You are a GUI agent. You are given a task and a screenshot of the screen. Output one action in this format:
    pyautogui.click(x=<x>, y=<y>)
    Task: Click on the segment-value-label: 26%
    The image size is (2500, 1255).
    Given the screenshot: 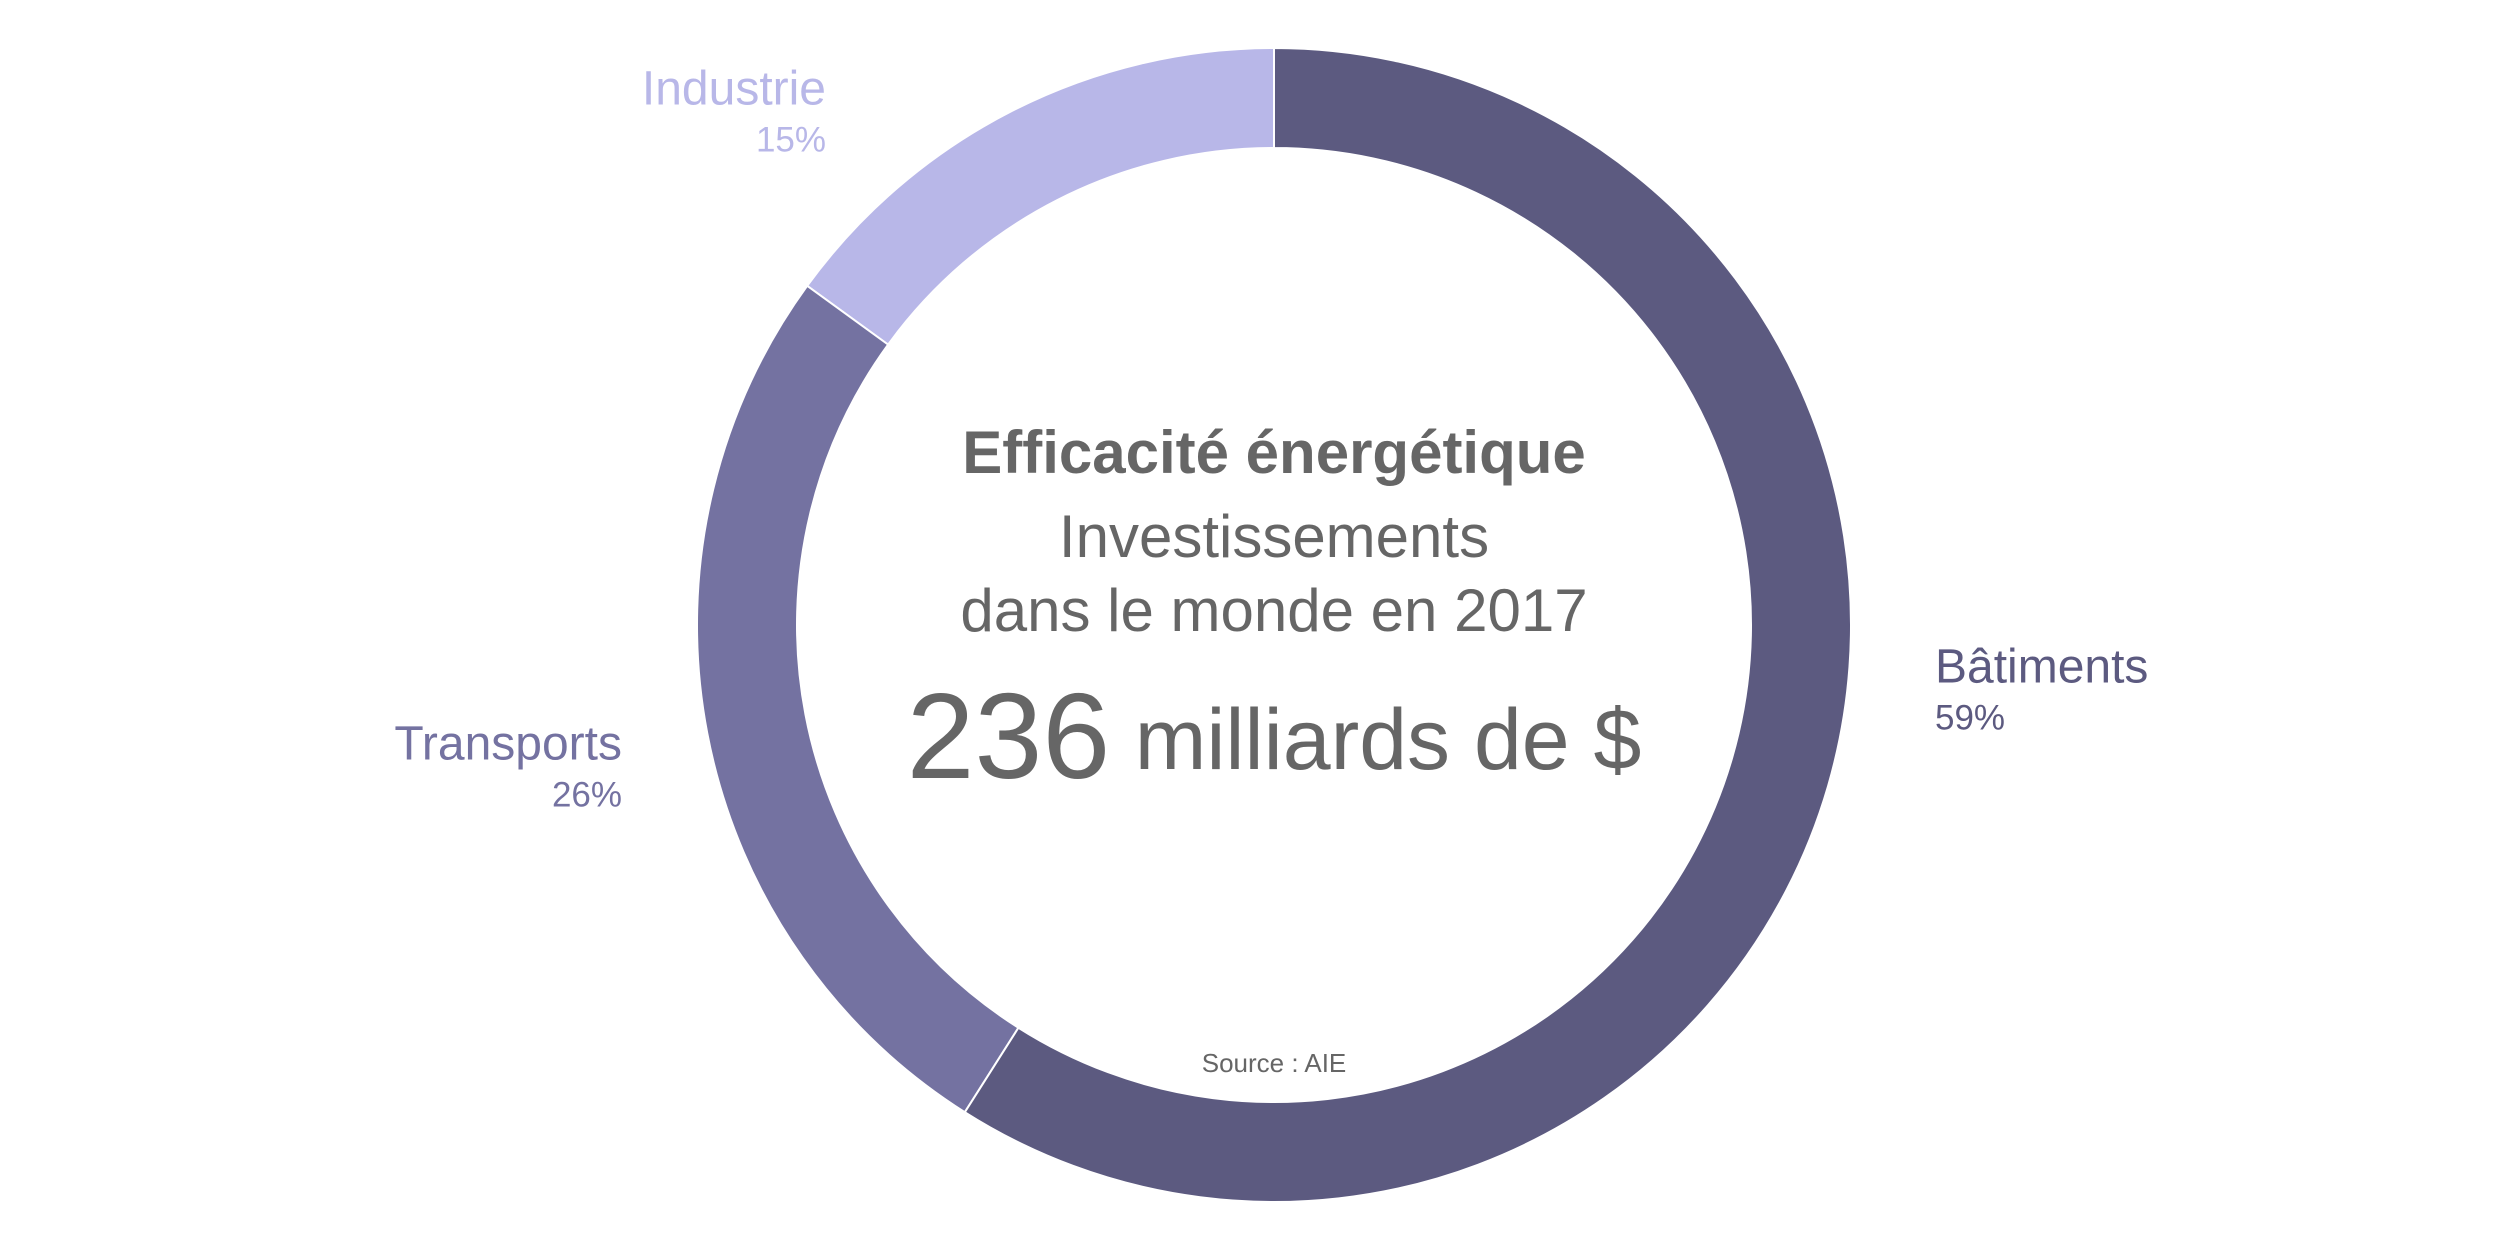 What is the action you would take?
    pyautogui.click(x=587, y=794)
    